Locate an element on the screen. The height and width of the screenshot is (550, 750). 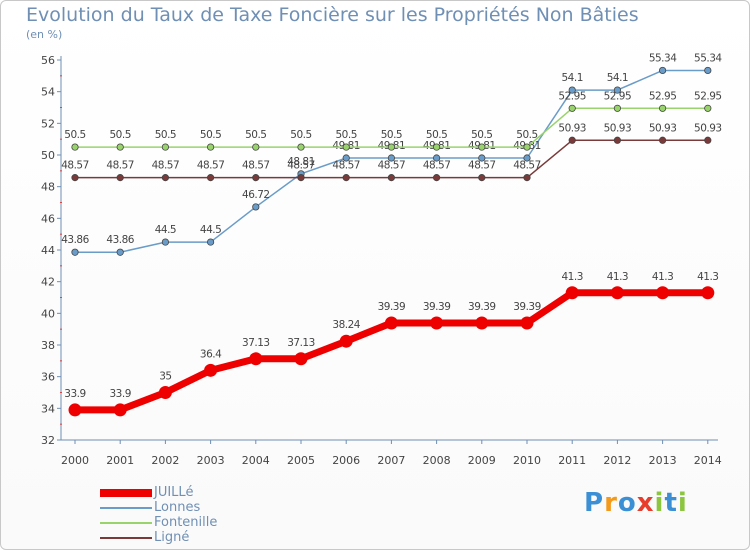
legend-item-ligne: Ligné is located at coordinates (158, 538).